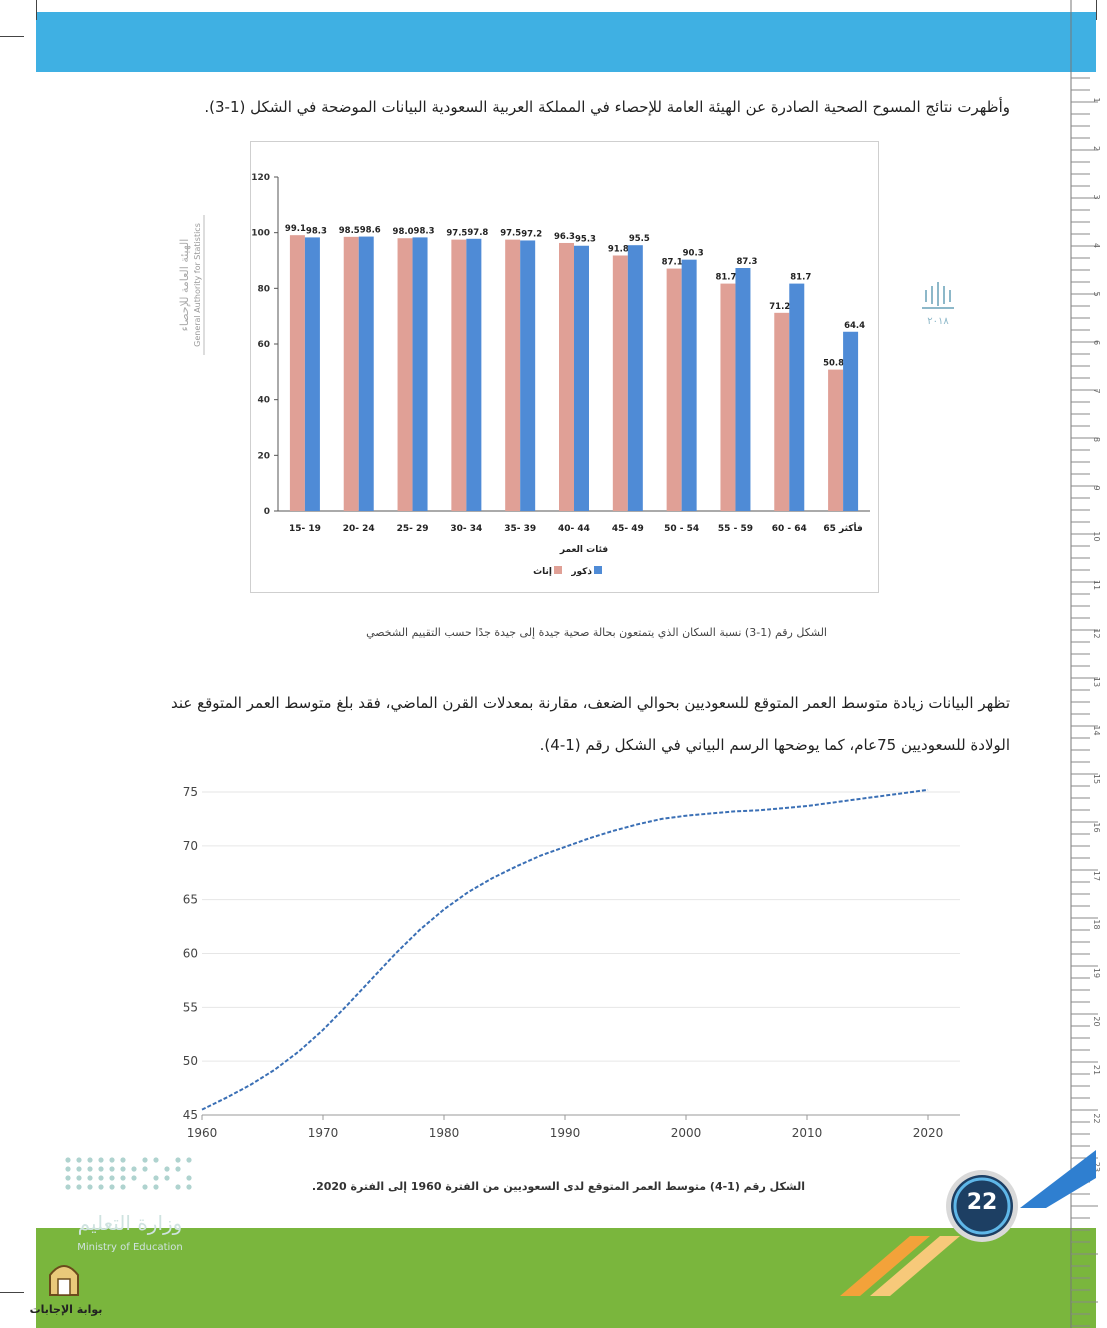 The height and width of the screenshot is (1328, 1107). I want to click on y-tick-label: 75, so click(190, 792).